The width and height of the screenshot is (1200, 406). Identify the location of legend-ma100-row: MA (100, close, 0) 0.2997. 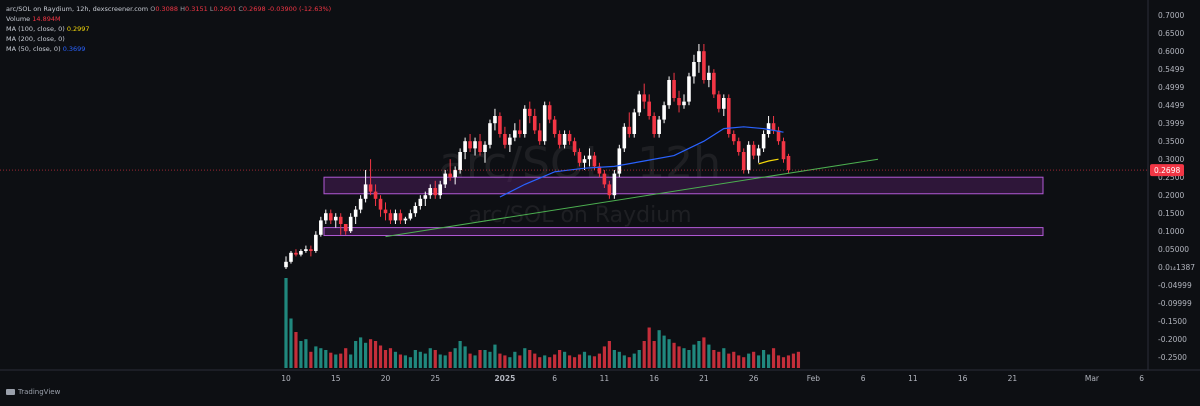
(168, 29).